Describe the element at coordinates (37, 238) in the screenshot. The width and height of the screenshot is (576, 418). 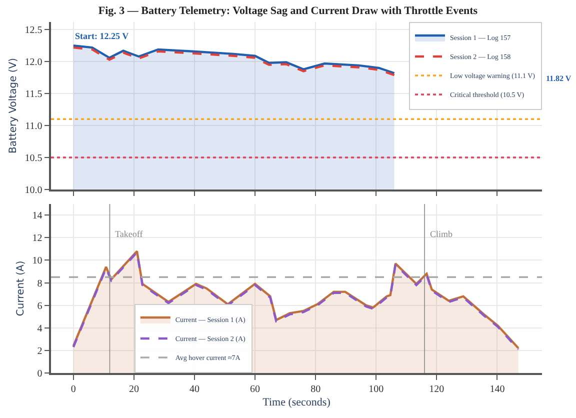
I see `y-tick-label: 12` at that location.